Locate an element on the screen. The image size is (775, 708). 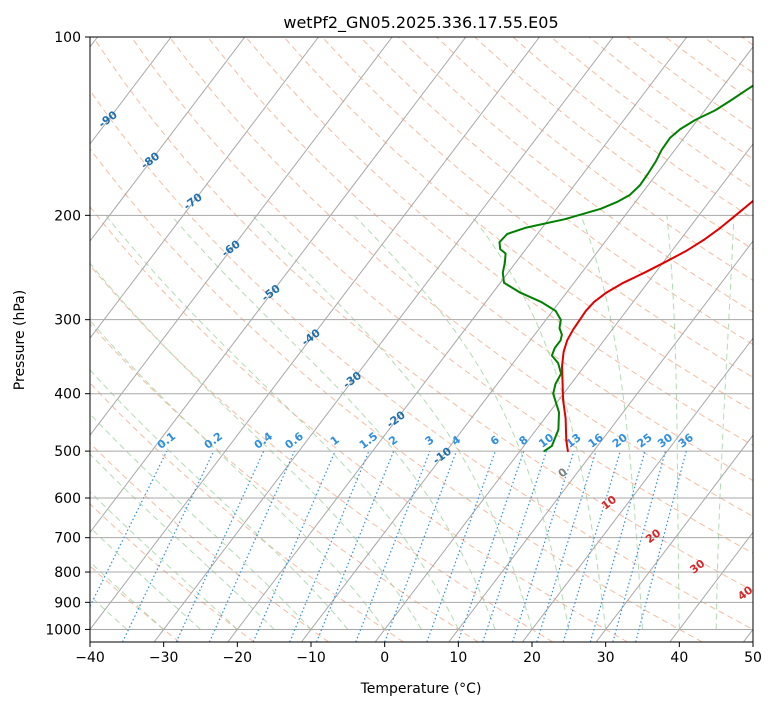
x-tick-label: 40 is located at coordinates (679, 658).